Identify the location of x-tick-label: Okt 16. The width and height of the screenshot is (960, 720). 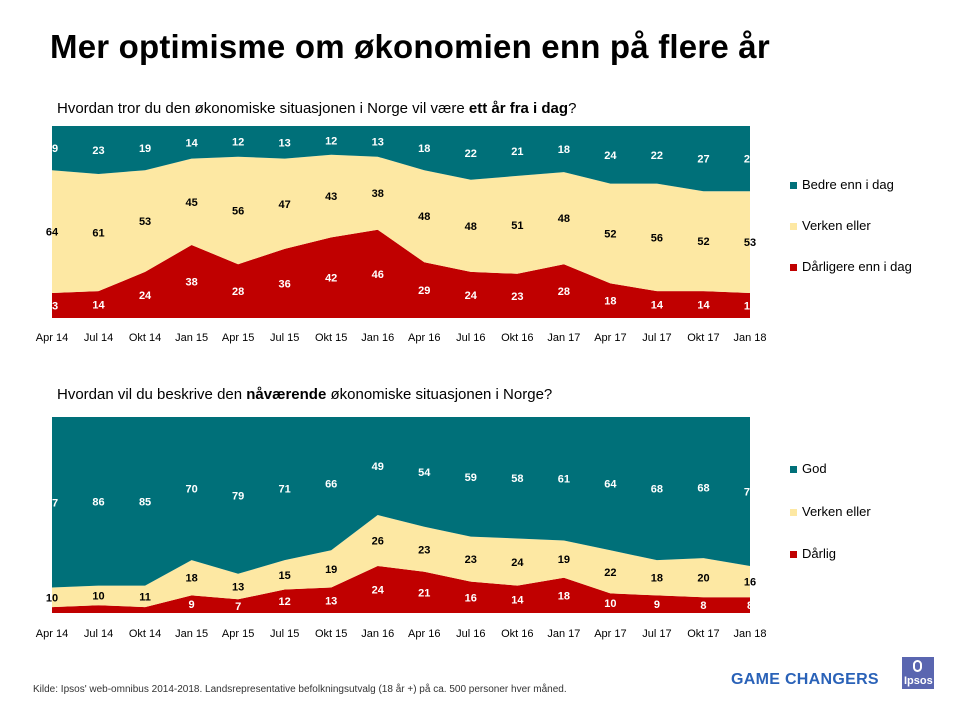
(517, 338).